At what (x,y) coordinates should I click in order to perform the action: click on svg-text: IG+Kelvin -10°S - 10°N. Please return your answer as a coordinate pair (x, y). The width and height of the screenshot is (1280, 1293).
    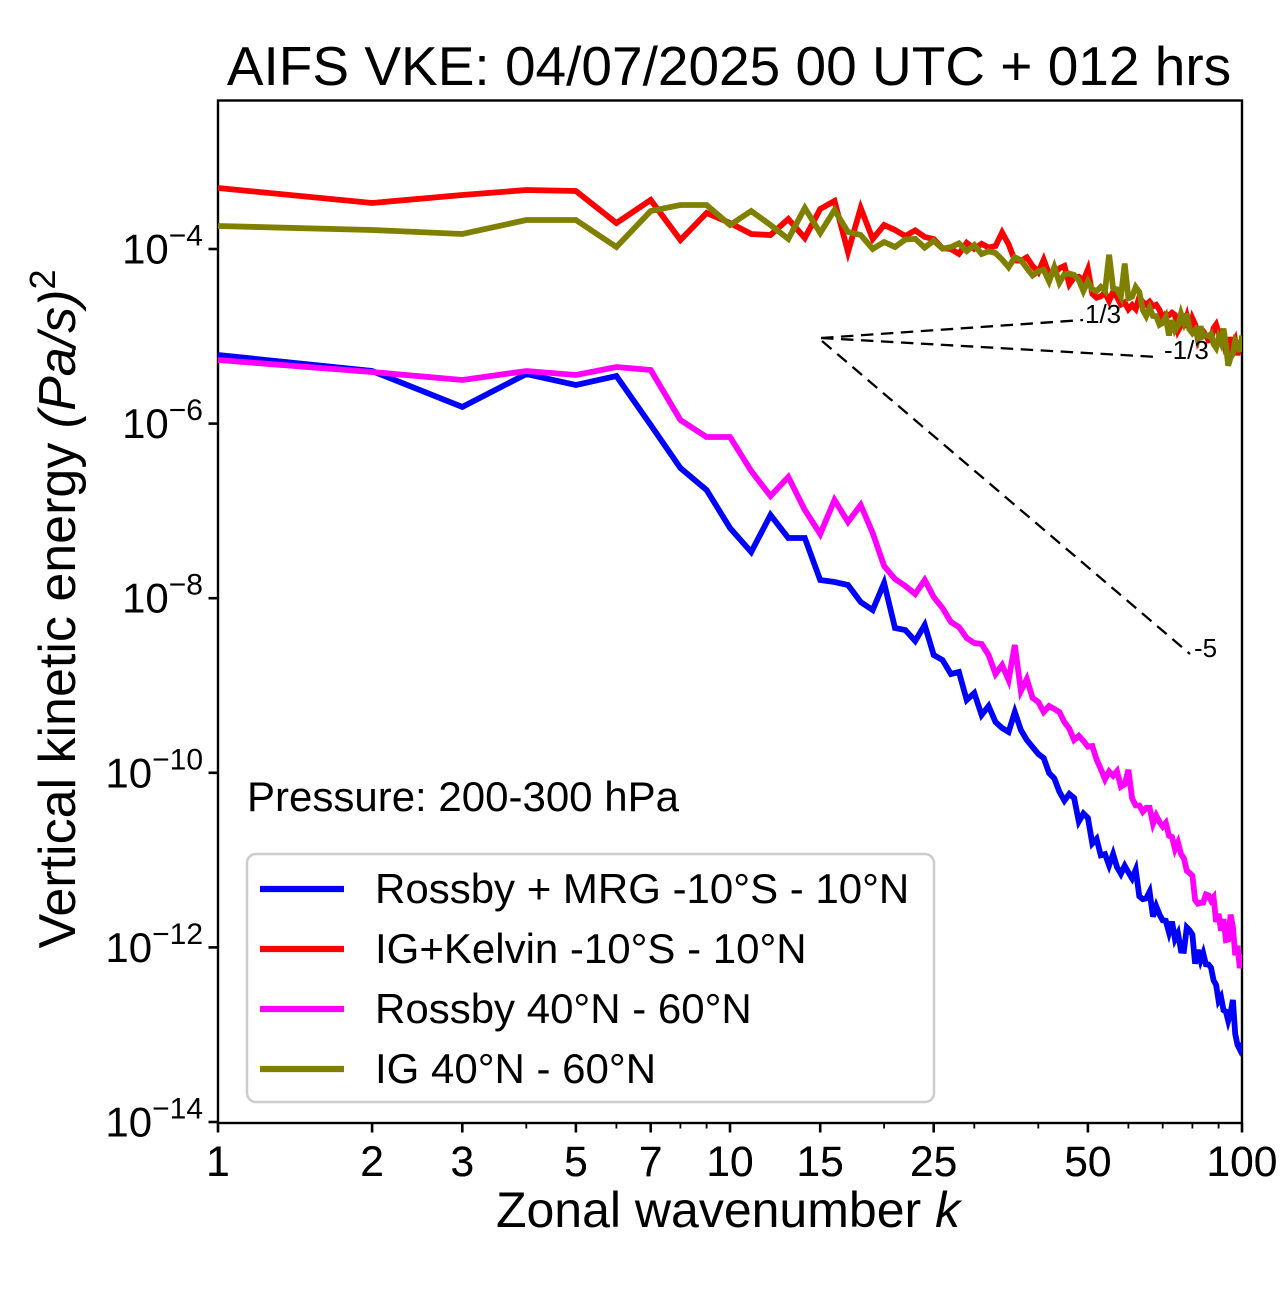
    Looking at the image, I should click on (591, 948).